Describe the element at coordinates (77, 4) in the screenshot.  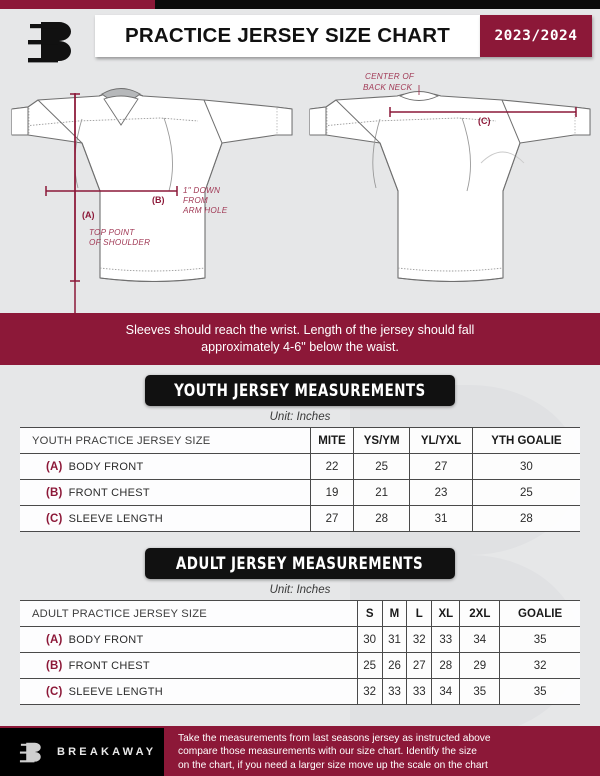
I see `top-strip-maroon` at that location.